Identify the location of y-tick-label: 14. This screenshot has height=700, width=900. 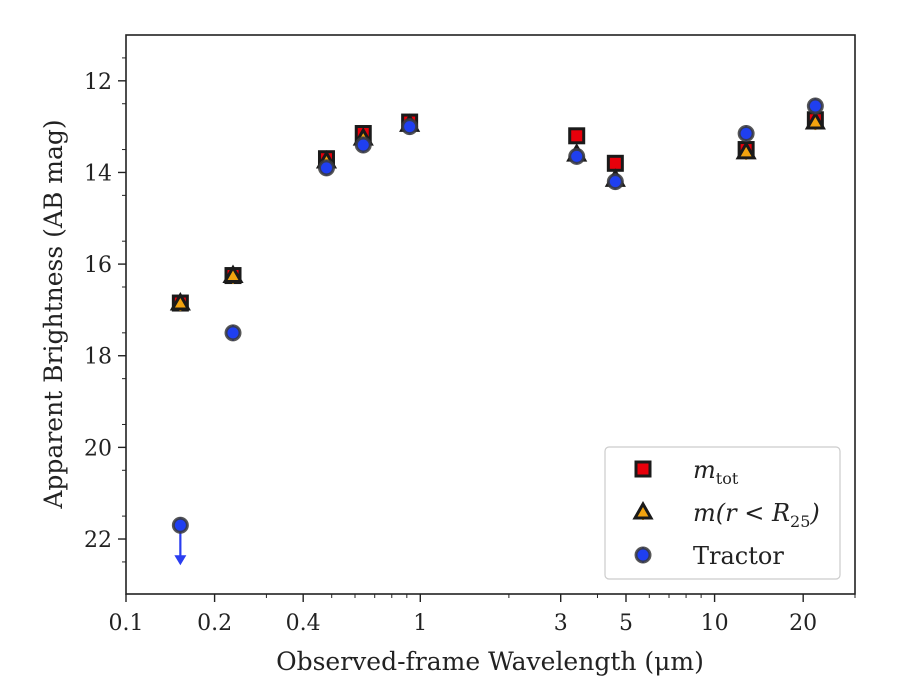
(98, 173).